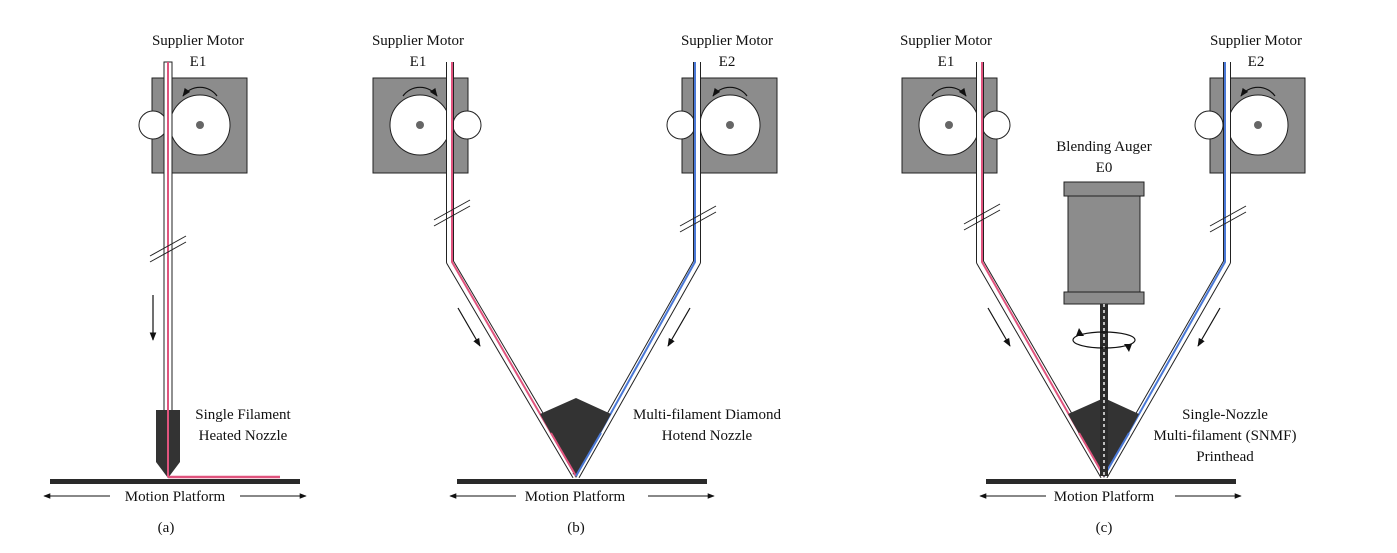 The height and width of the screenshot is (553, 1397). Describe the element at coordinates (722, 125) in the screenshot. I see `motor-b-e2` at that location.